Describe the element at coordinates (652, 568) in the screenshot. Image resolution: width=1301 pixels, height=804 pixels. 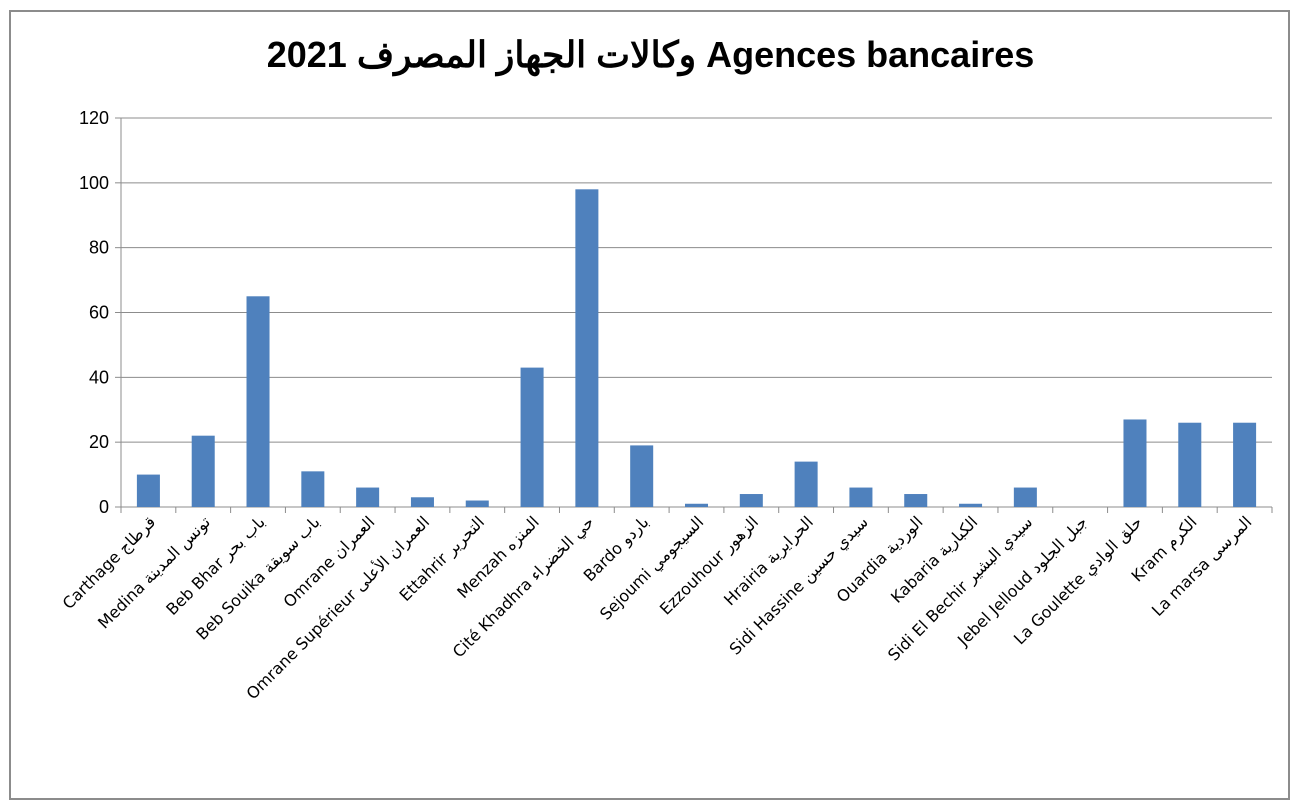
I see `x-tick-label: Sejoumi السيجومي` at that location.